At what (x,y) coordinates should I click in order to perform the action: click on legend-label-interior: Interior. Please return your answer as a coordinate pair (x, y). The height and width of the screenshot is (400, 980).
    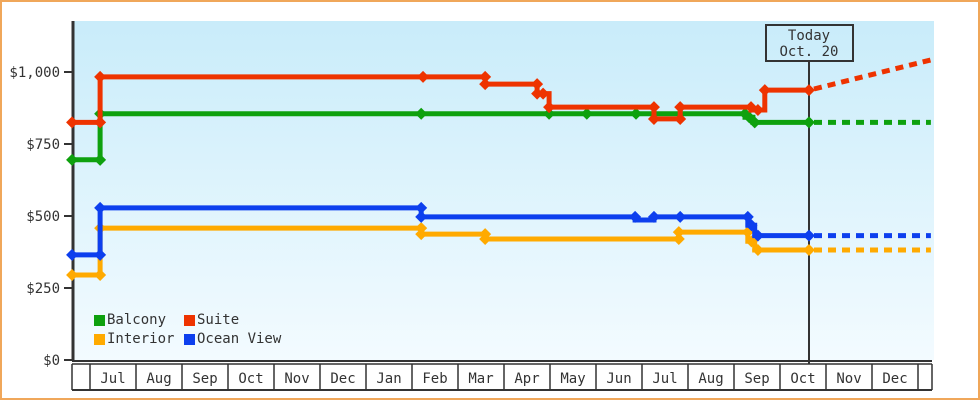
    Looking at the image, I should click on (141, 339).